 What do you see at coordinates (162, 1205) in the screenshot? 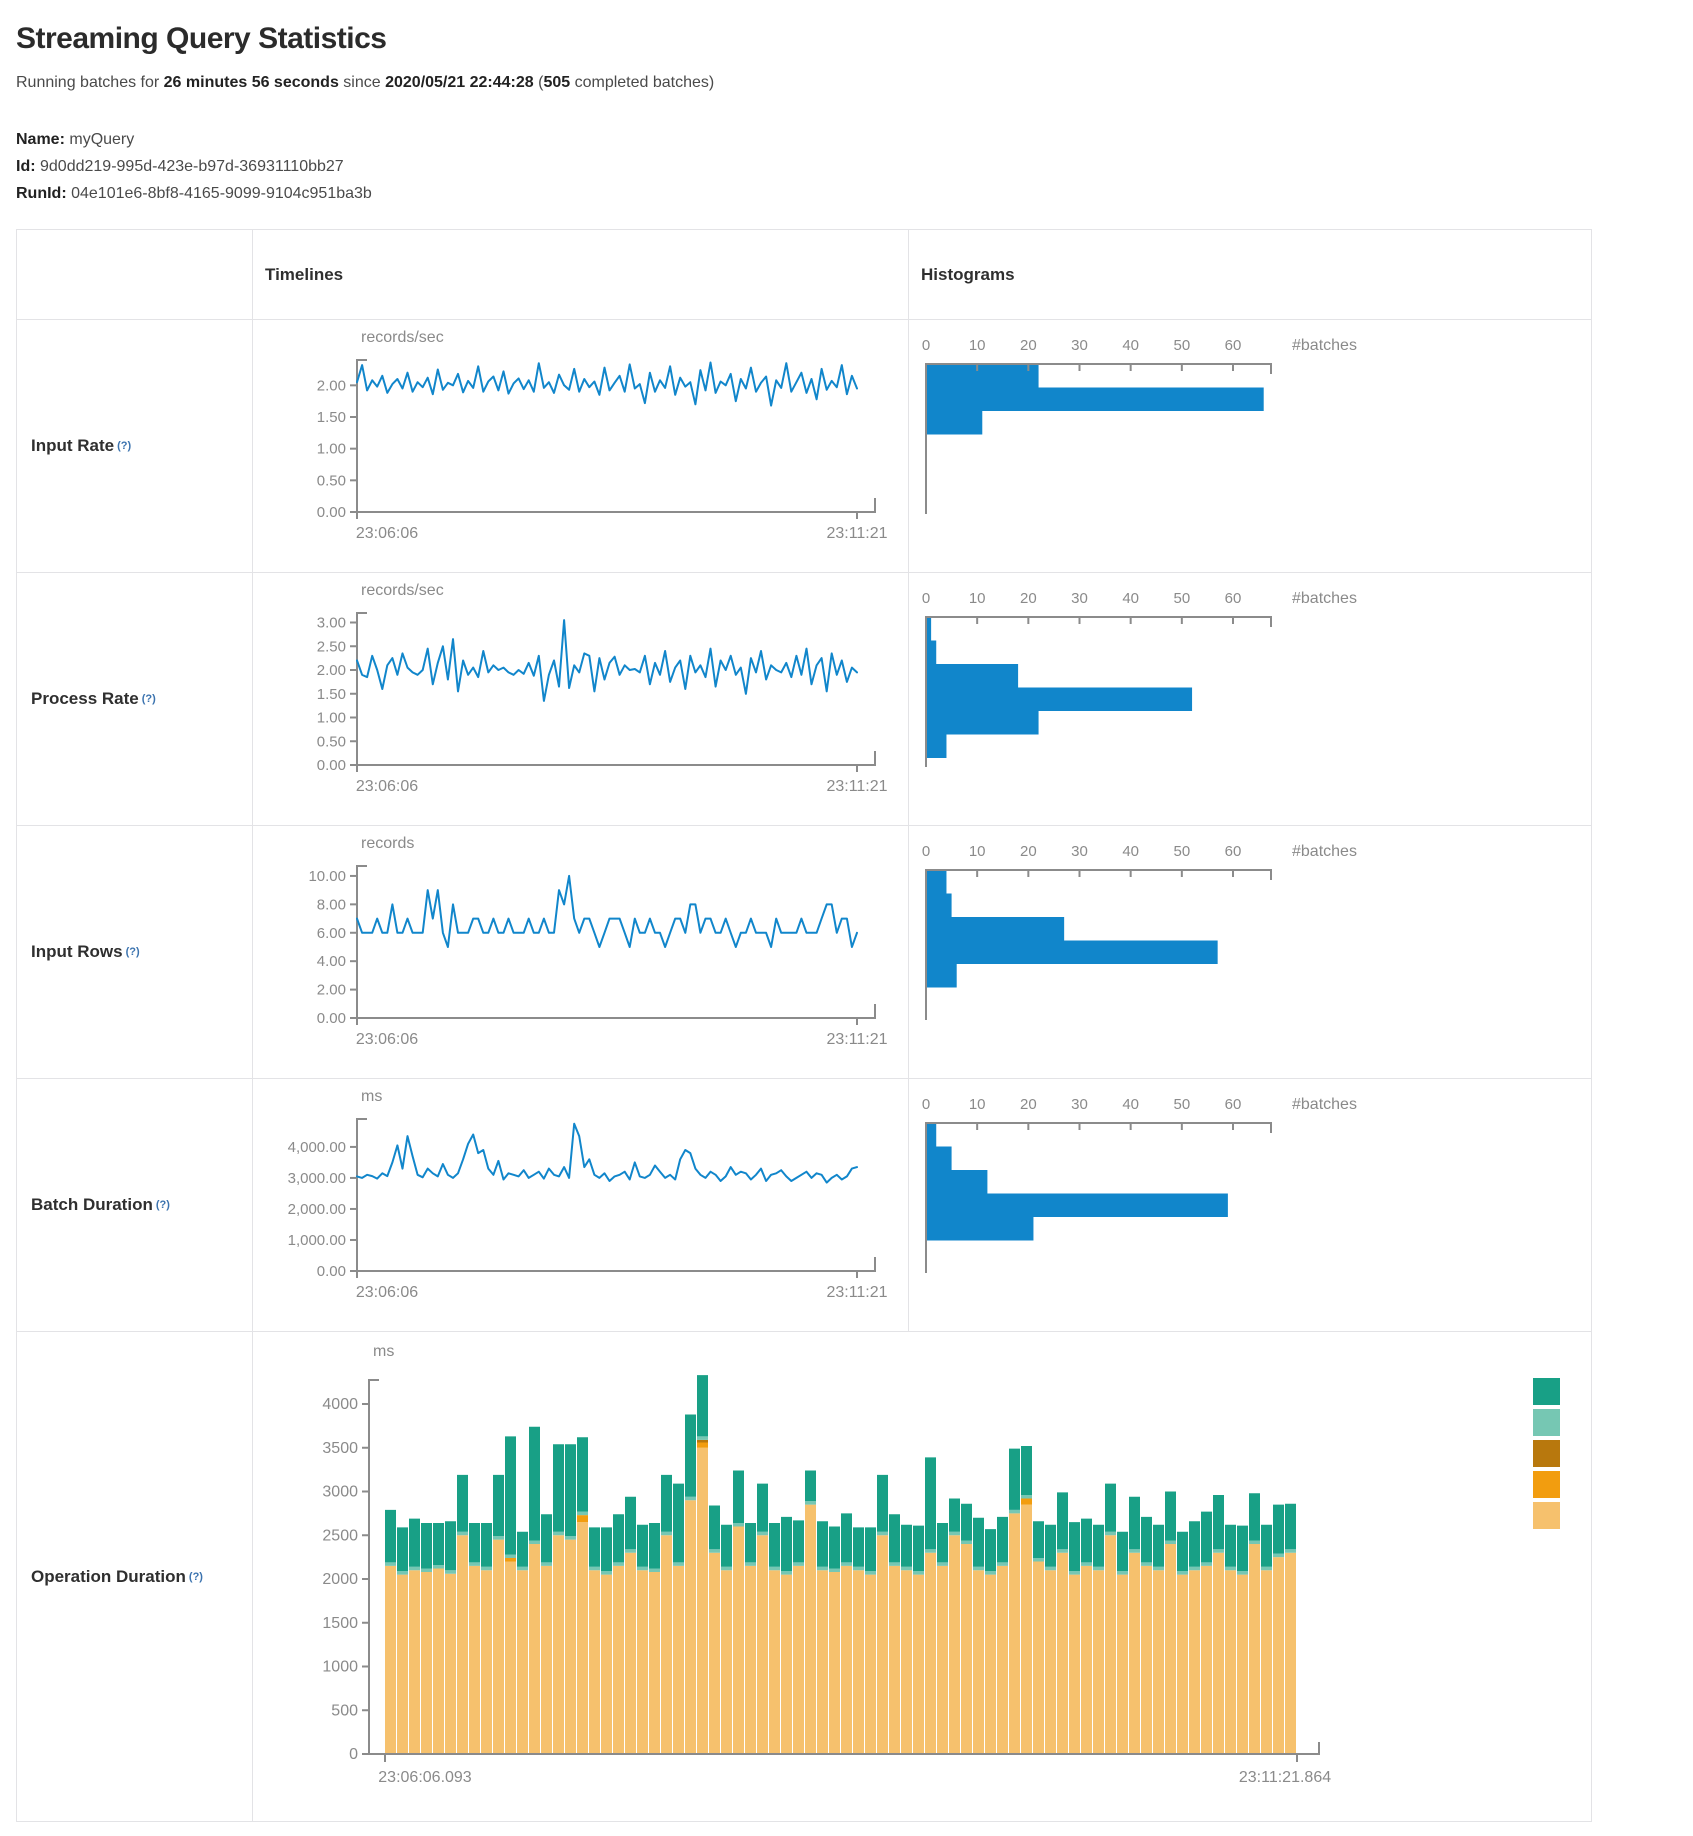
I see `batch-duration-help-icon: (?)` at bounding box center [162, 1205].